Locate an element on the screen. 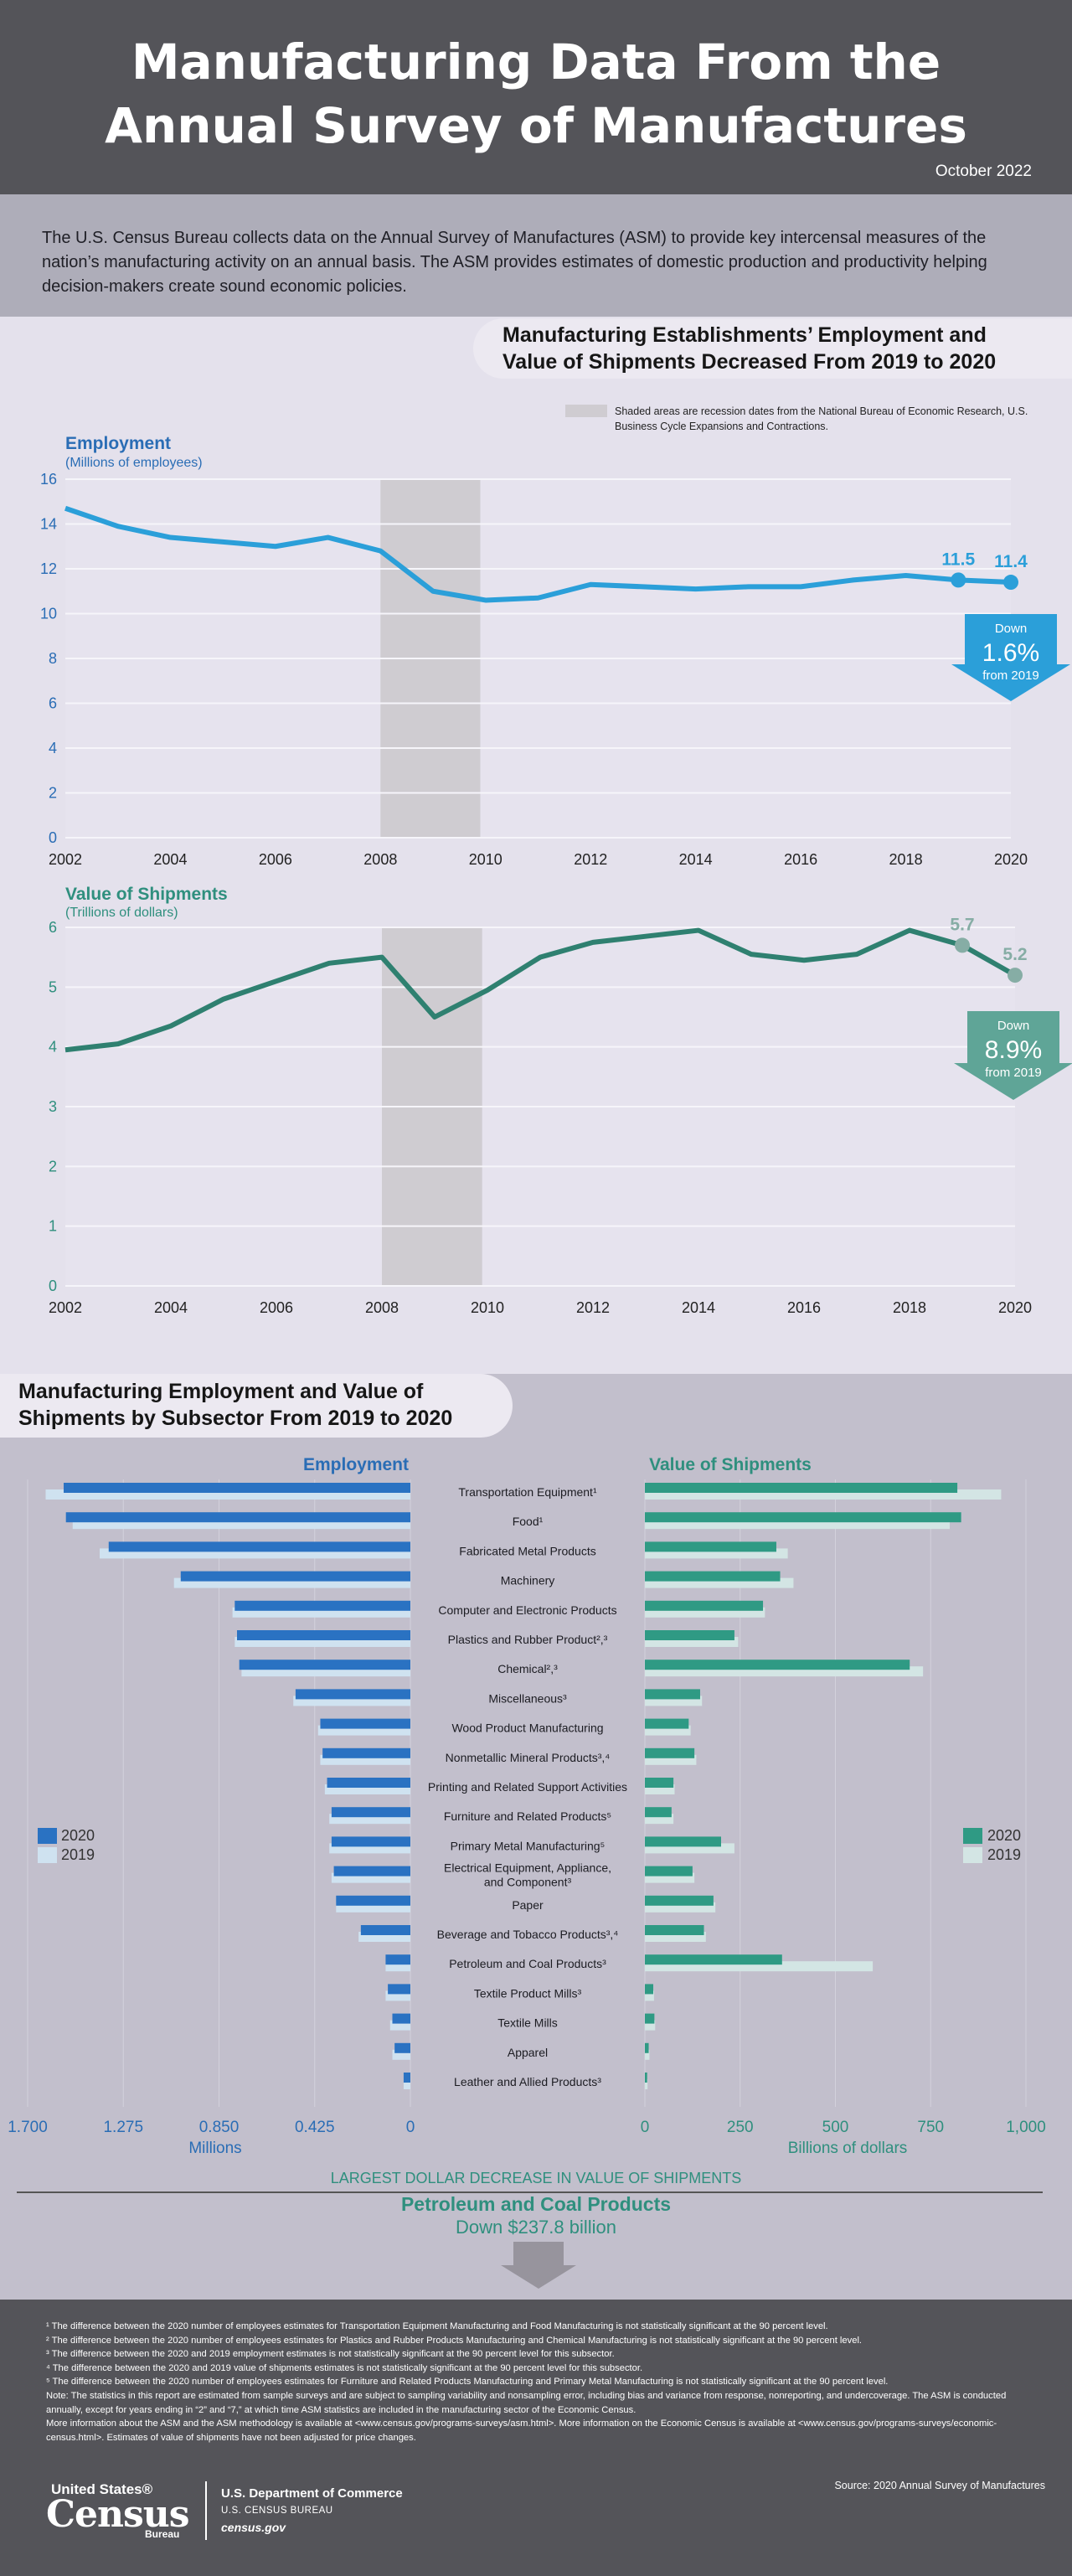 Image resolution: width=1072 pixels, height=2576 pixels. census-bureau-logo: United States® Census Bureau is located at coordinates (121, 2511).